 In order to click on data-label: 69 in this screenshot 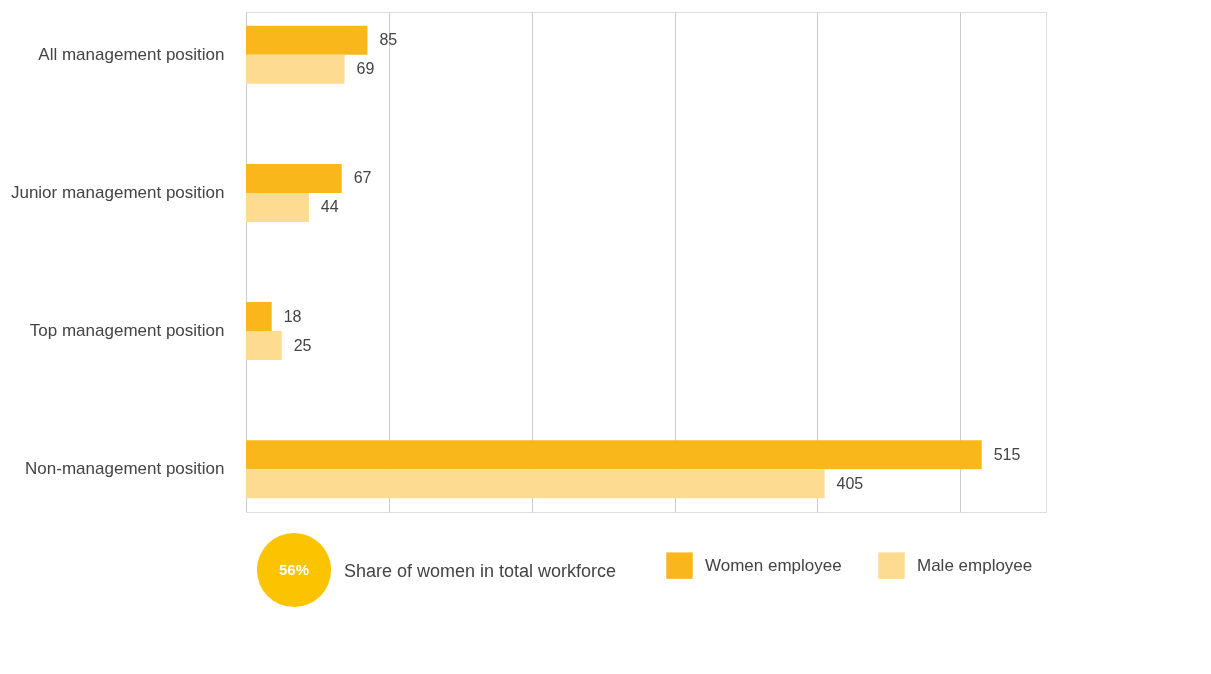, I will do `click(365, 69)`.